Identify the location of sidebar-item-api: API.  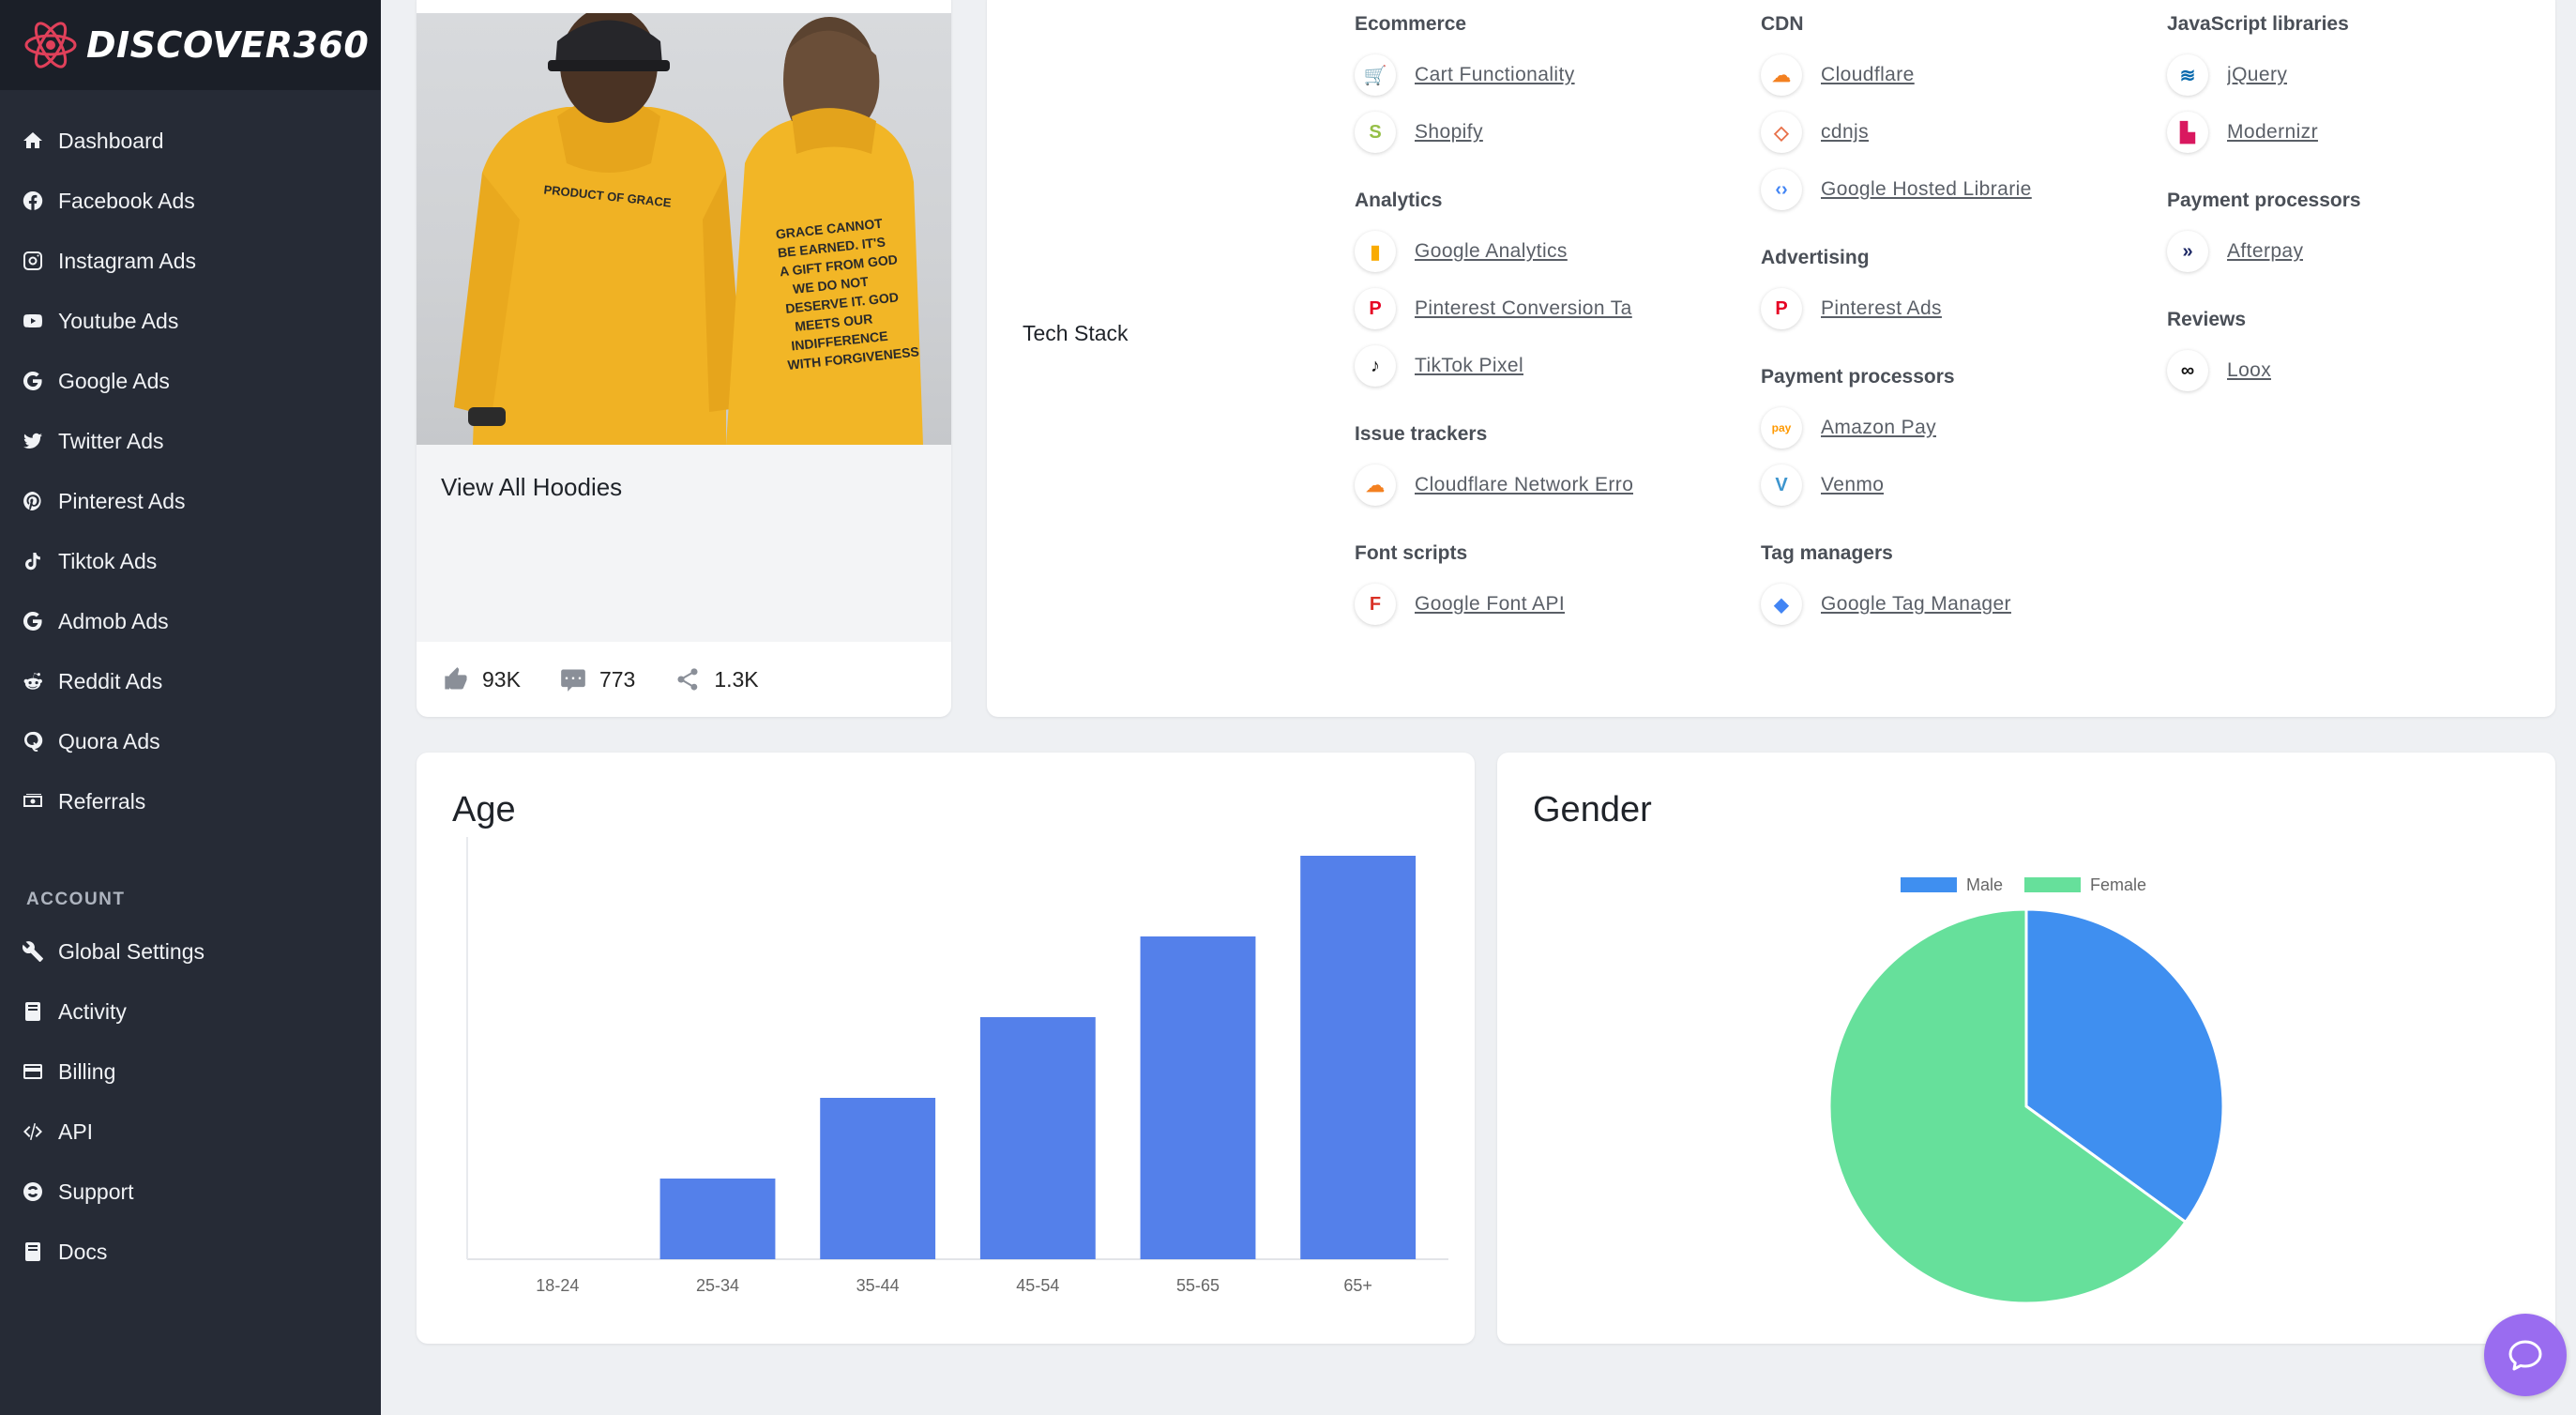
(191, 1132).